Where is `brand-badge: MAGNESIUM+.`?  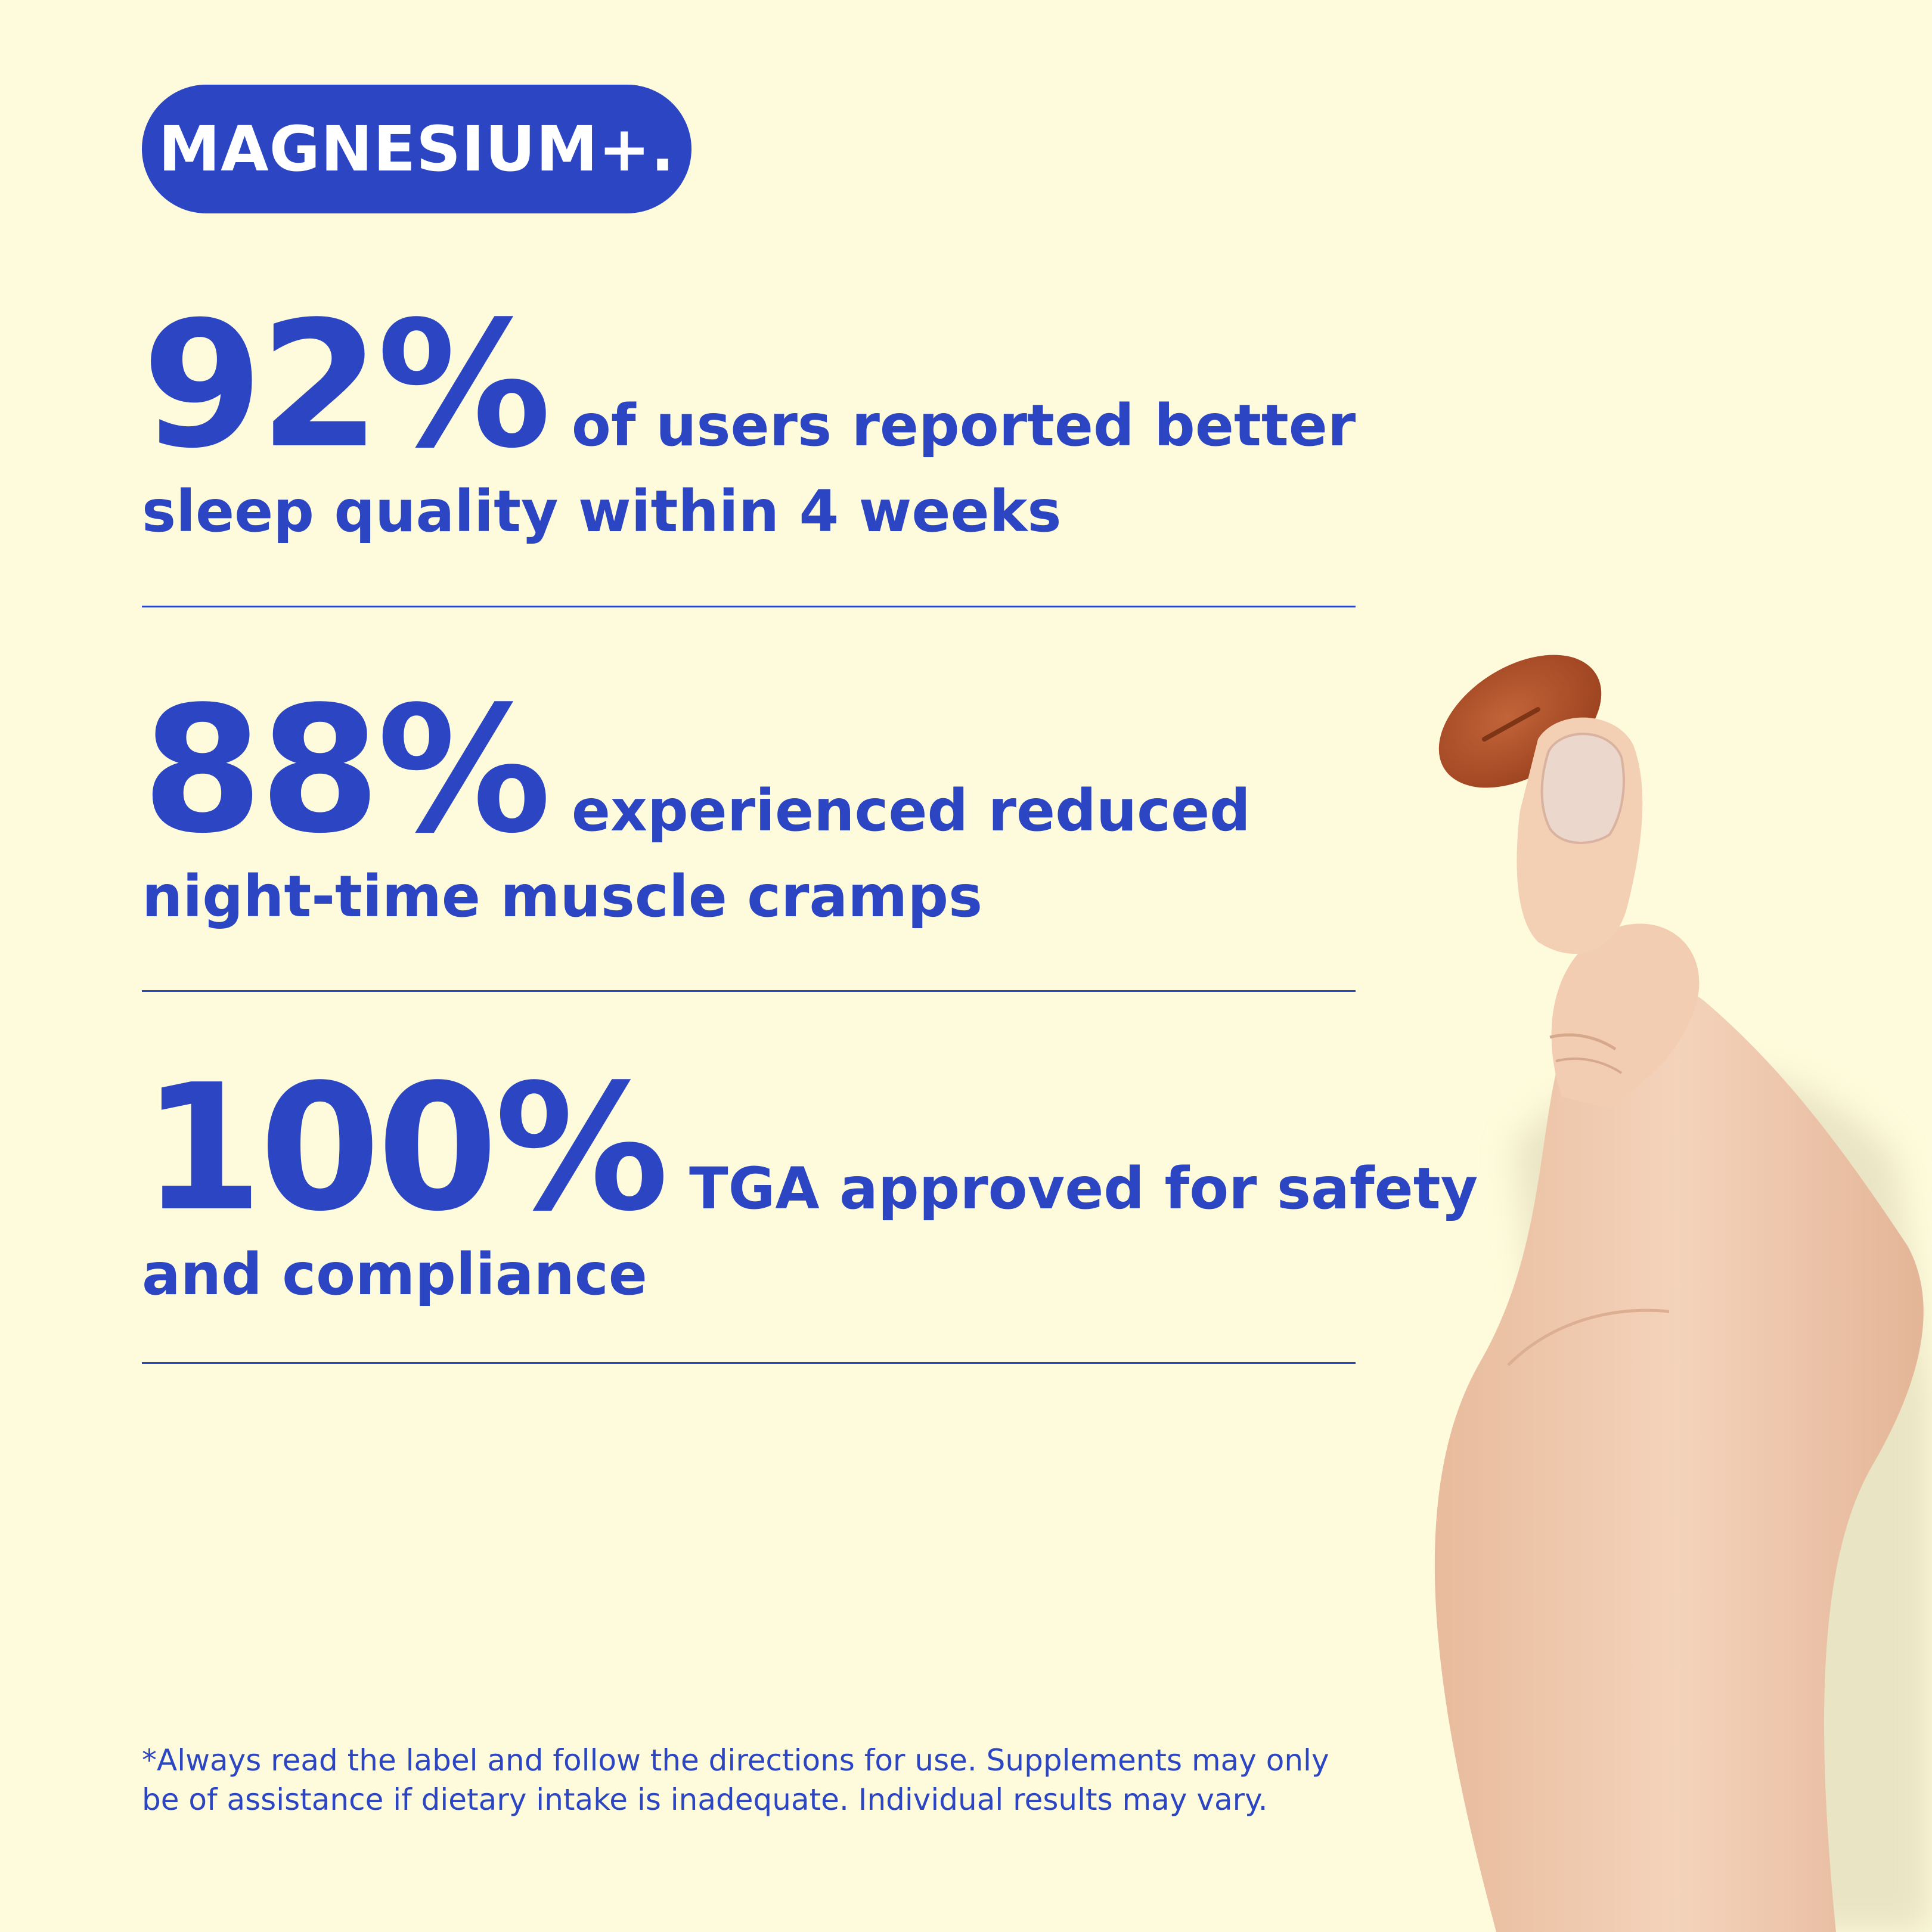
brand-badge: MAGNESIUM+. is located at coordinates (416, 149).